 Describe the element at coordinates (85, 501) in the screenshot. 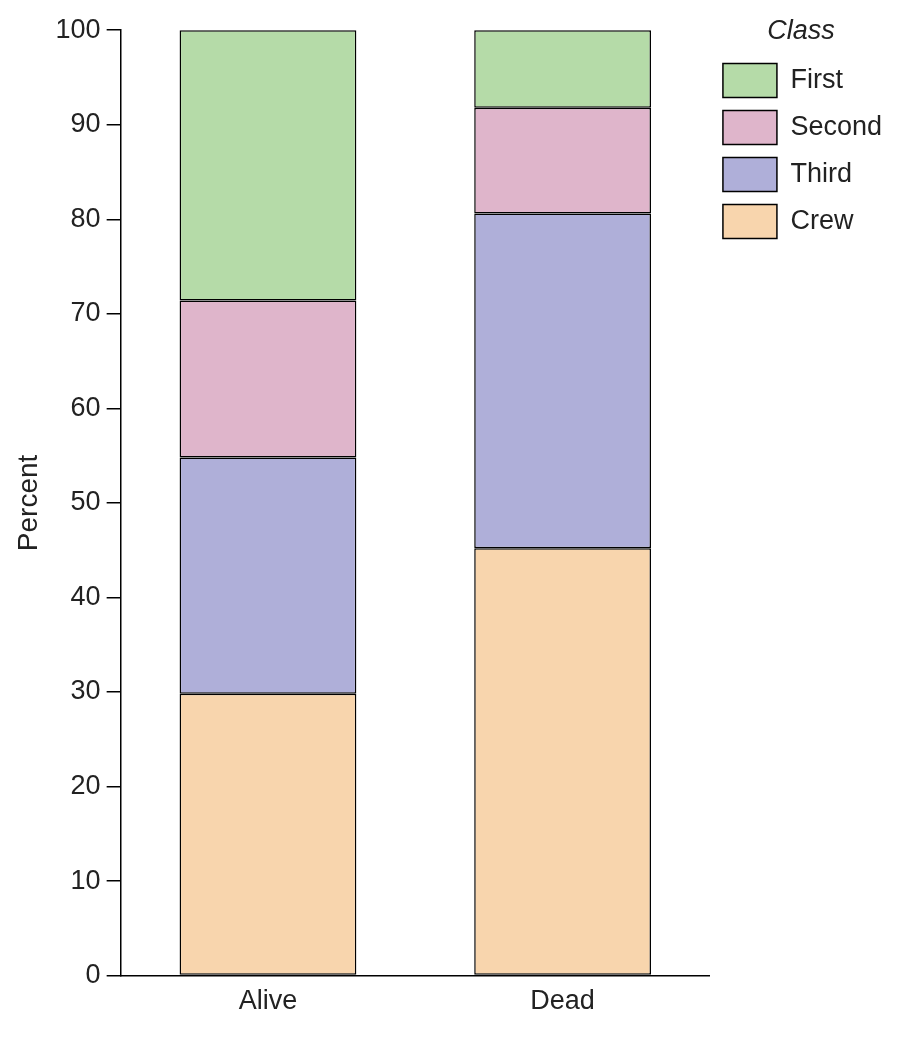

I see `y-tick-label: 50` at that location.